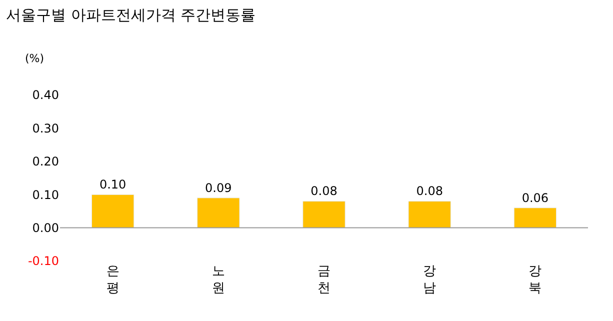  I want to click on x-tick-label: 강남, so click(429, 280).